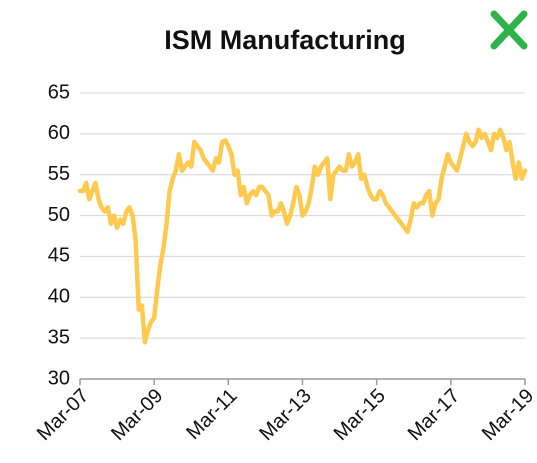 This screenshot has width=537, height=463. Describe the element at coordinates (211, 414) in the screenshot. I see `x-tick-label: Mar-11` at that location.